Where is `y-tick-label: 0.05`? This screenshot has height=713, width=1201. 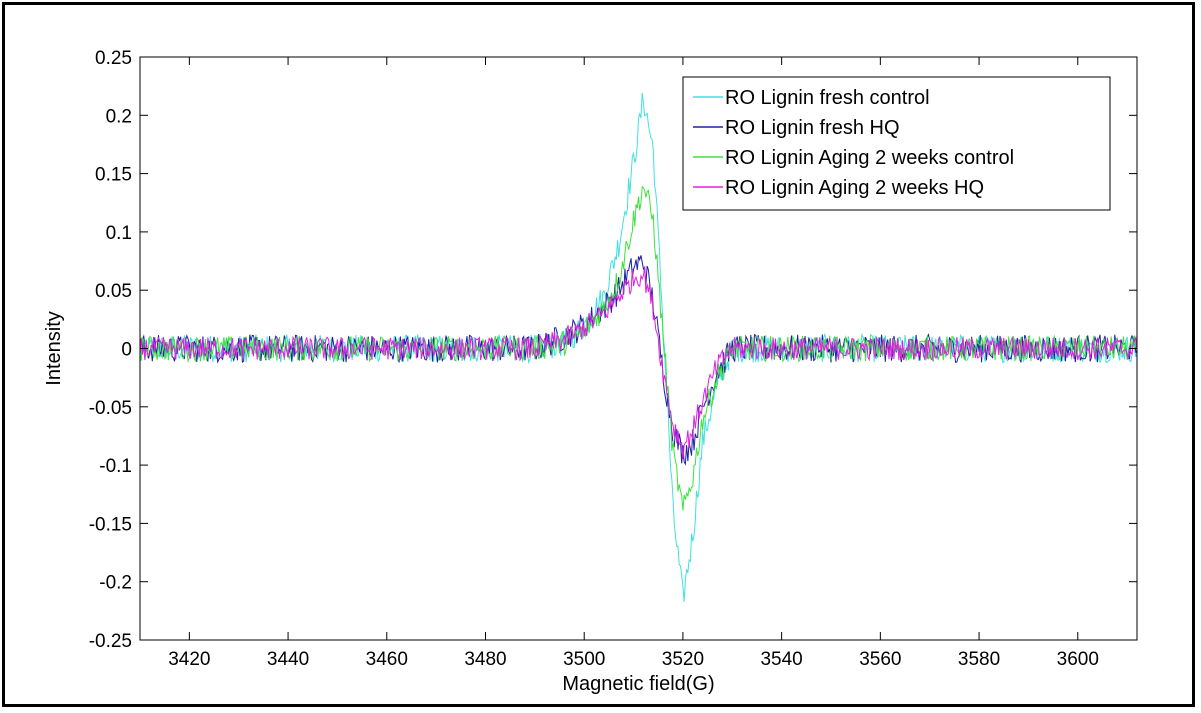
y-tick-label: 0.05 is located at coordinates (113, 291).